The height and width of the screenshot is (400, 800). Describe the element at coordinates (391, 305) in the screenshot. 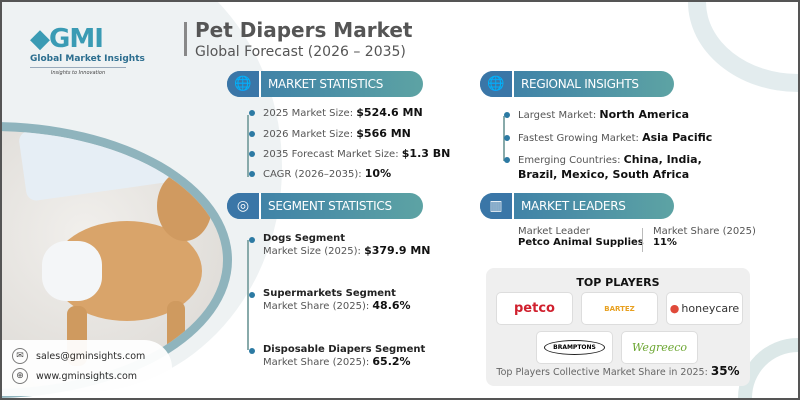

I see `segment-value: 48.6%` at that location.